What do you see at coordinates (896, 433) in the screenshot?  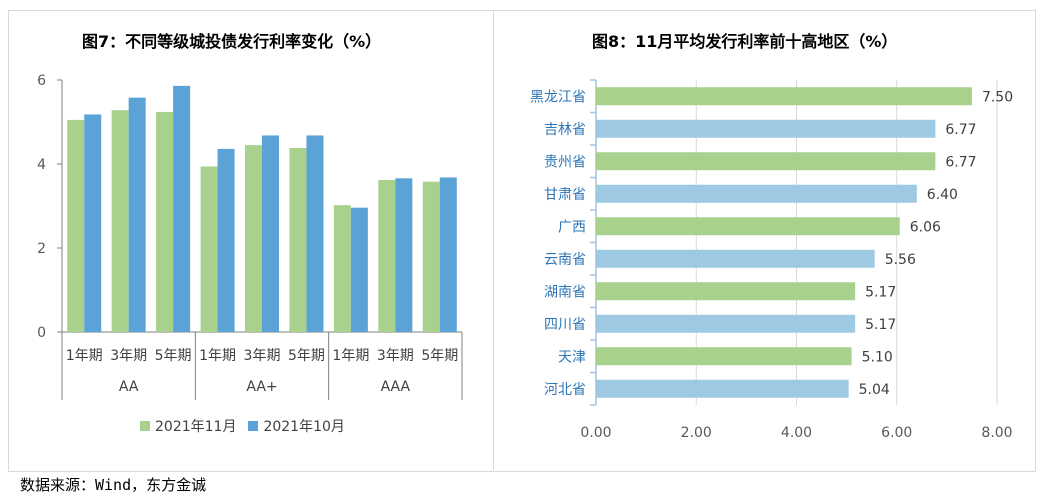 I see `right-x-tick-label: 6.00` at bounding box center [896, 433].